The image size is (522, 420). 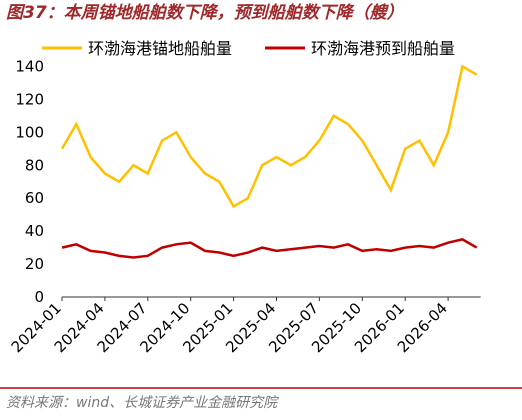 I want to click on y-tick-label: 140, so click(x=29, y=66).